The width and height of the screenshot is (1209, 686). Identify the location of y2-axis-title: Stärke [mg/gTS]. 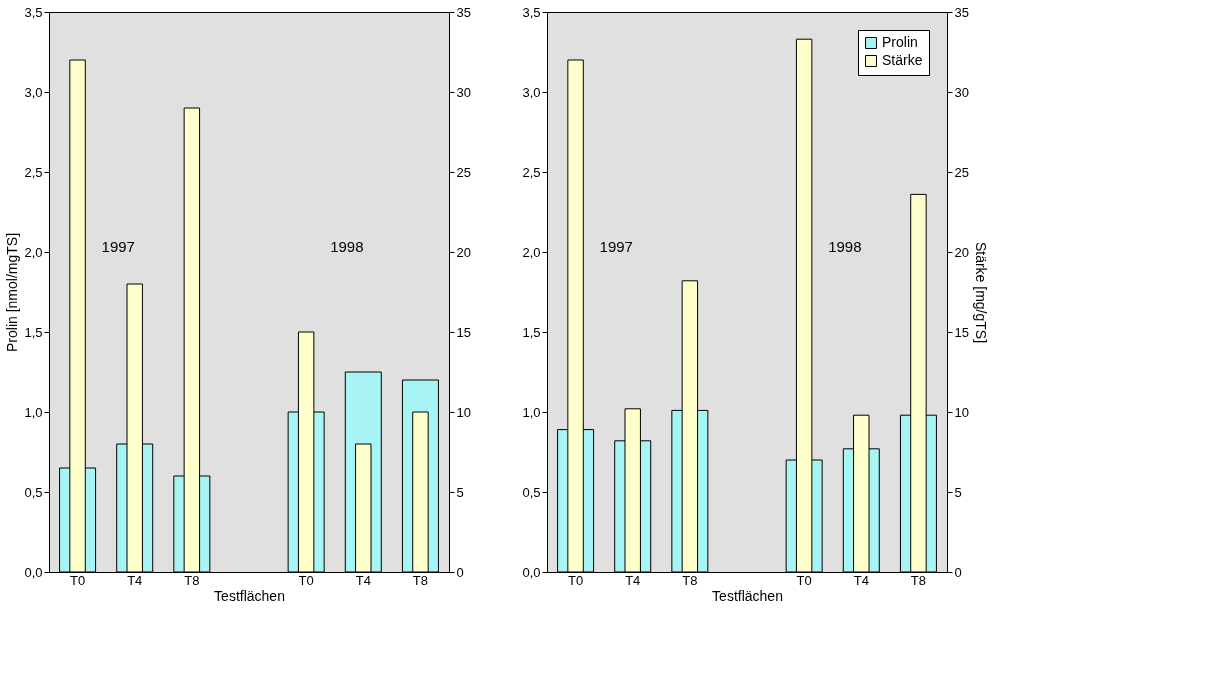
(980, 292).